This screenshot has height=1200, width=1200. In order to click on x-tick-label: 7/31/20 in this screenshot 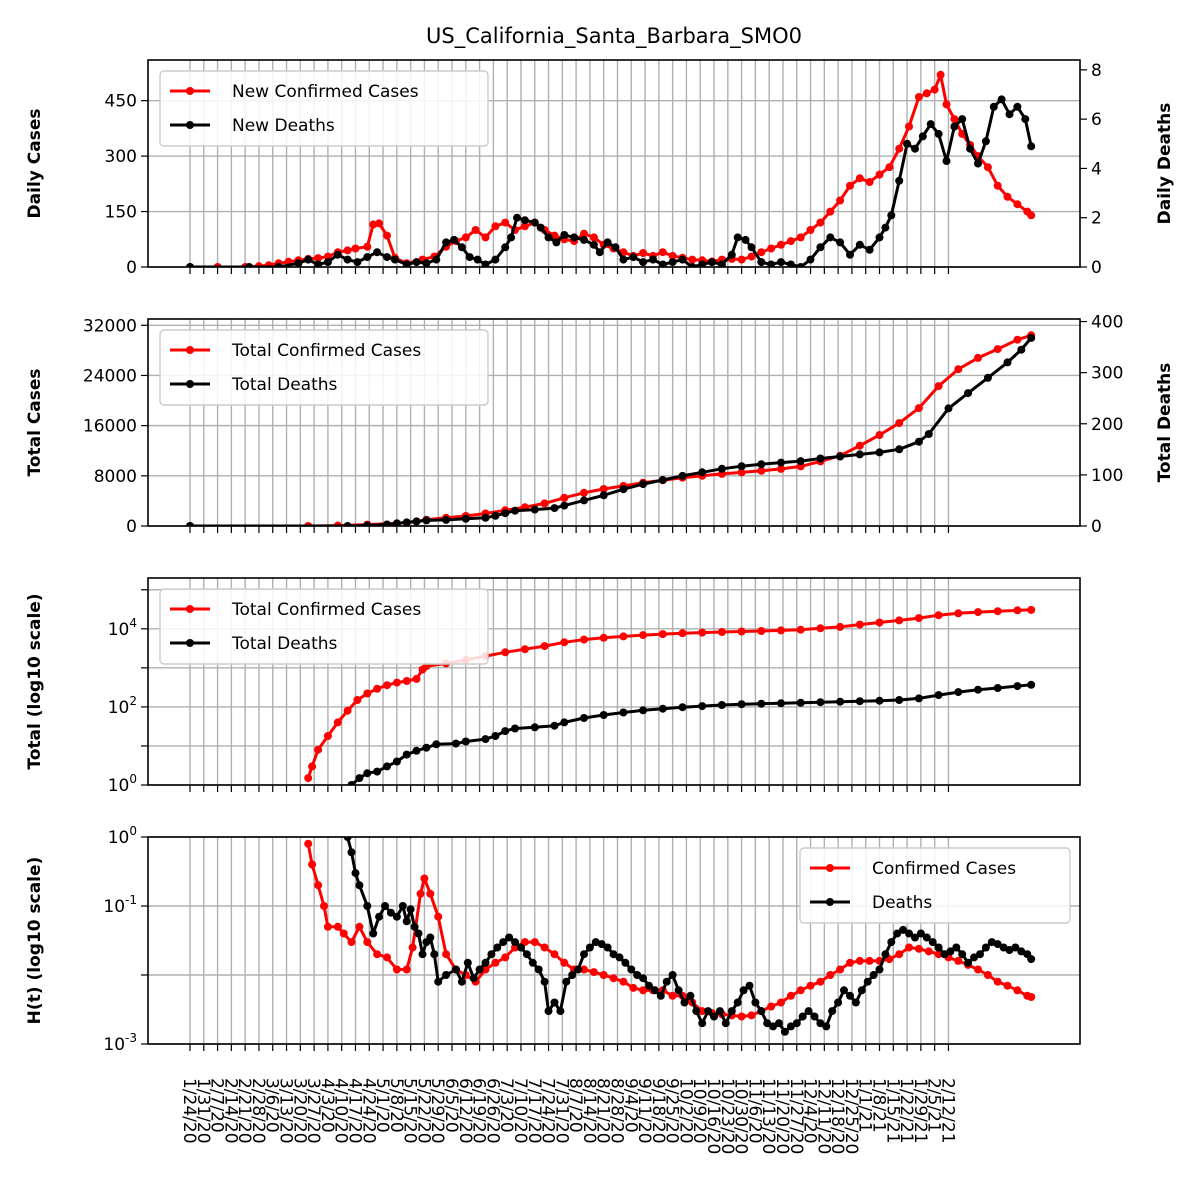, I will do `click(561, 1111)`.